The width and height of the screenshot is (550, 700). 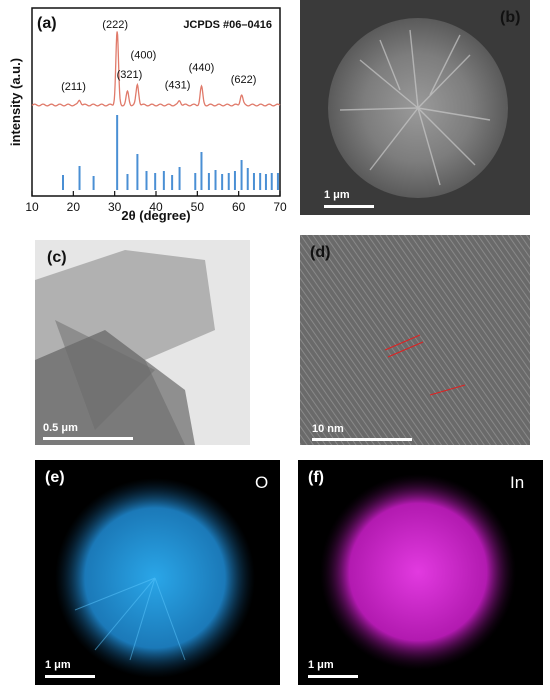 What do you see at coordinates (88, 438) in the screenshot?
I see `scalebar-c` at bounding box center [88, 438].